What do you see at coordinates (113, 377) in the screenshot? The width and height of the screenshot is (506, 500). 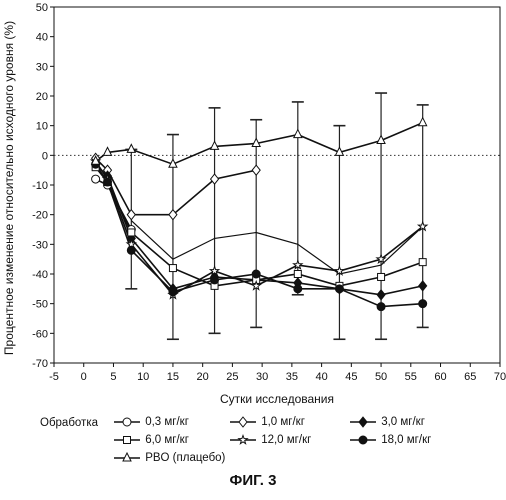 I see `x-tick-label: 5` at bounding box center [113, 377].